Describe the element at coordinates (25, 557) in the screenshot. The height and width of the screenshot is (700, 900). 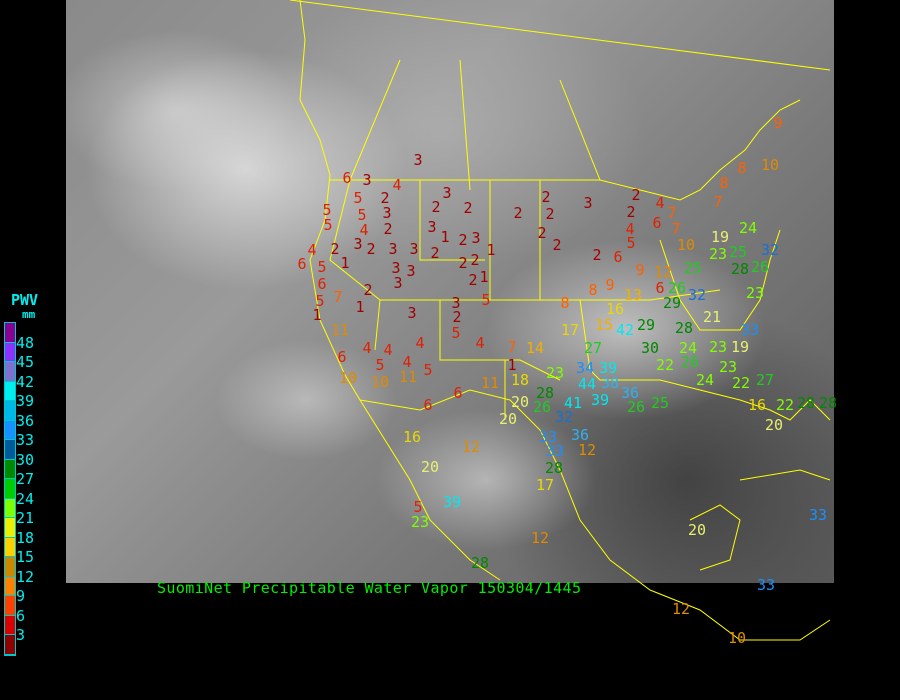
I see `legend-label: 15` at that location.